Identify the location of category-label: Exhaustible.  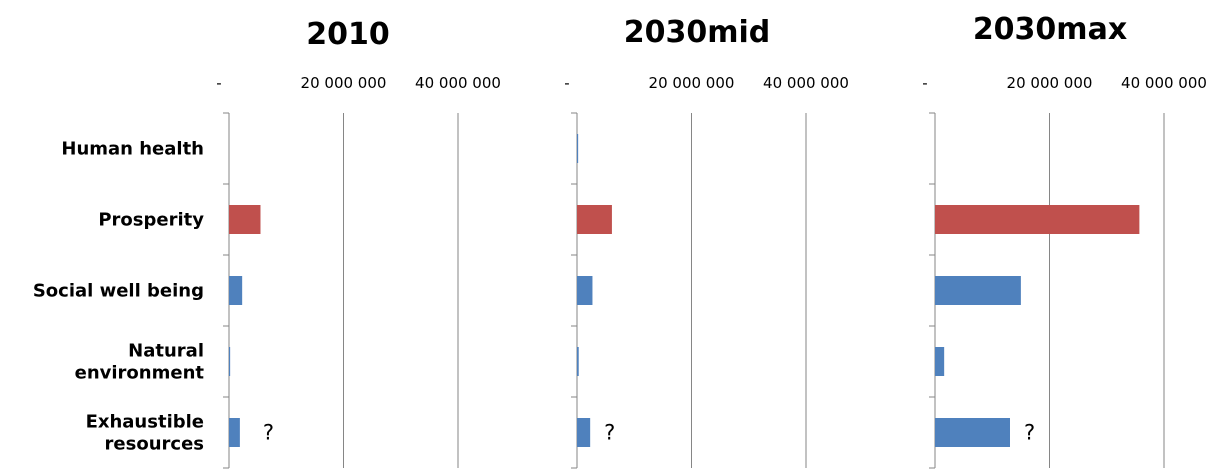
(145, 422).